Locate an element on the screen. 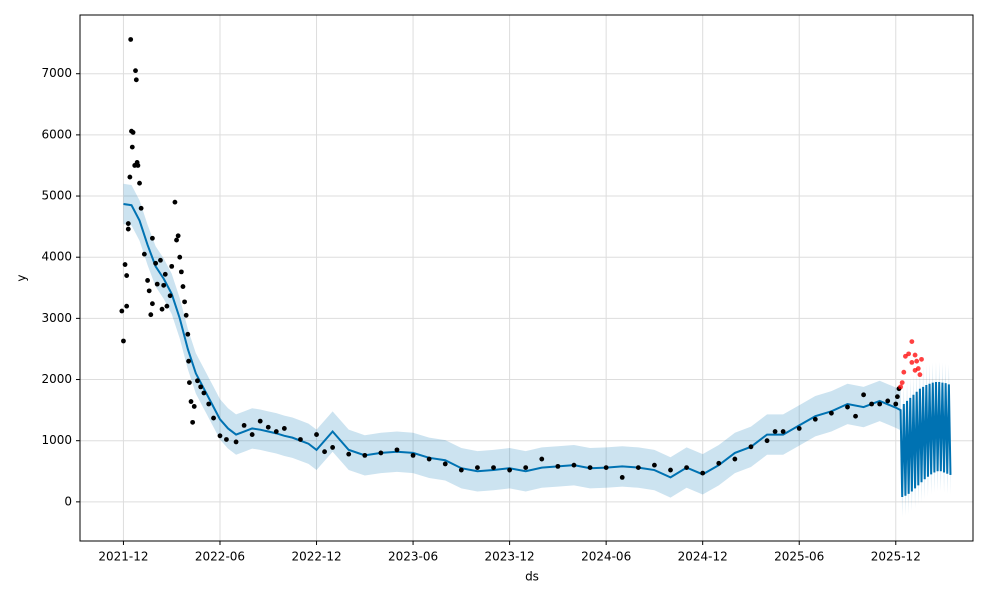 Image resolution: width=1000 pixels, height=600 pixels. y-tick-label: 1000 is located at coordinates (56, 440).